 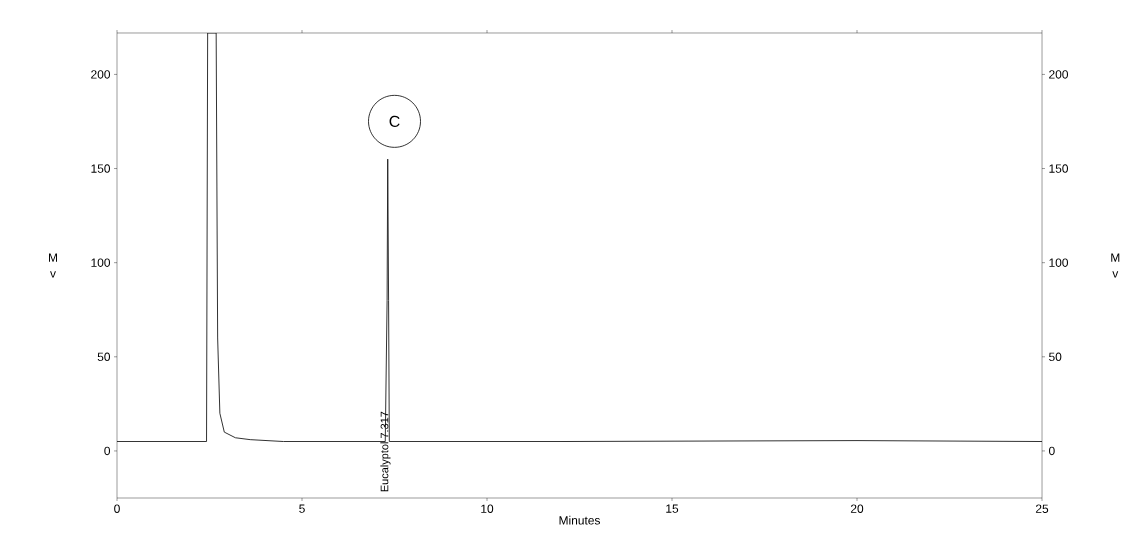 What do you see at coordinates (1052, 451) in the screenshot?
I see `y2-tick-label: 0` at bounding box center [1052, 451].